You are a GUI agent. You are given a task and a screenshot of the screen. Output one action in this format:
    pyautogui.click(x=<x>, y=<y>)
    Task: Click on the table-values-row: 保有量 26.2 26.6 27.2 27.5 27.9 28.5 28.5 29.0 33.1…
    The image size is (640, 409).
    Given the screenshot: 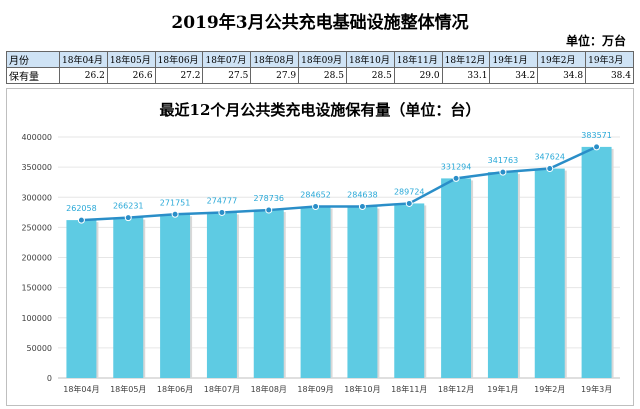 What is the action you would take?
    pyautogui.click(x=320, y=75)
    